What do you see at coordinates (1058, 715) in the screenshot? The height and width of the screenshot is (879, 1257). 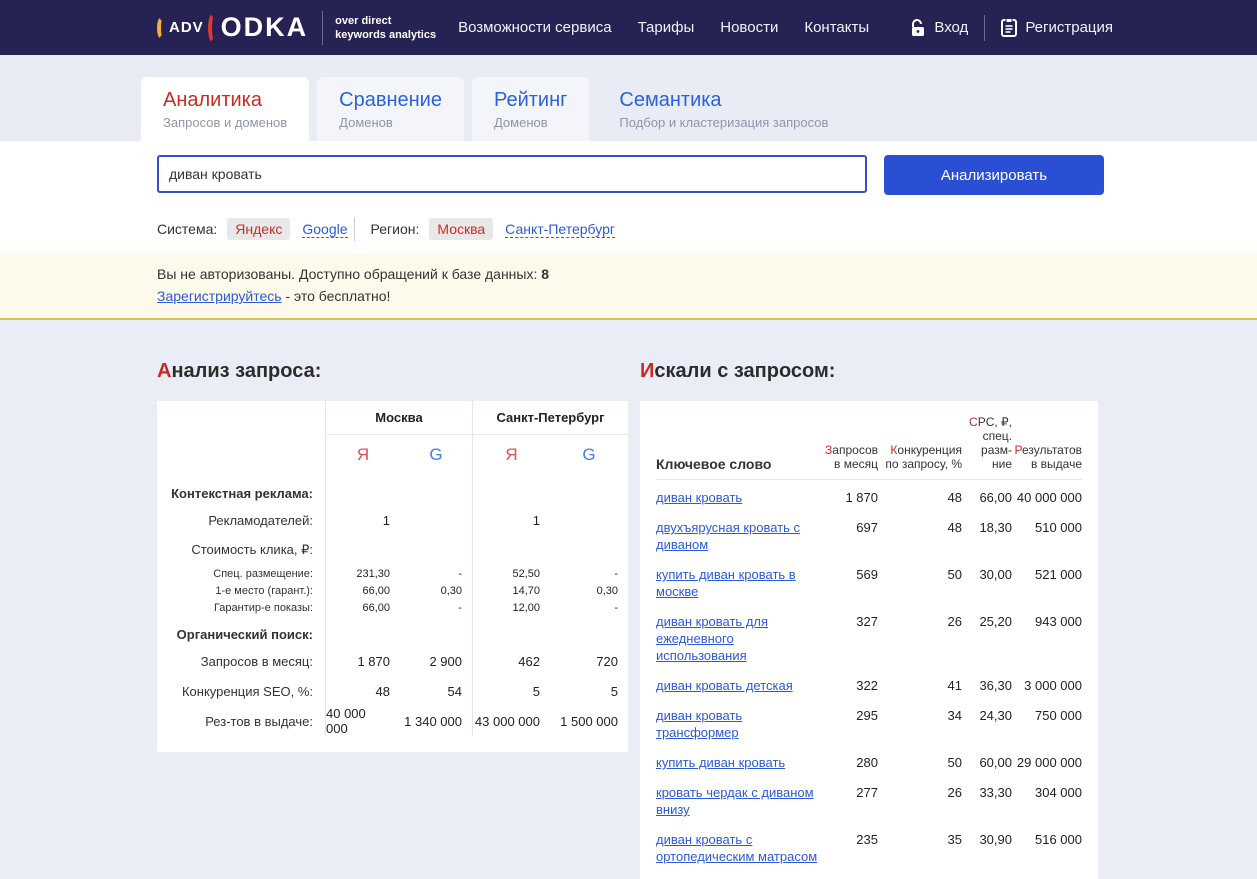 I see `results-cell: 750 000` at bounding box center [1058, 715].